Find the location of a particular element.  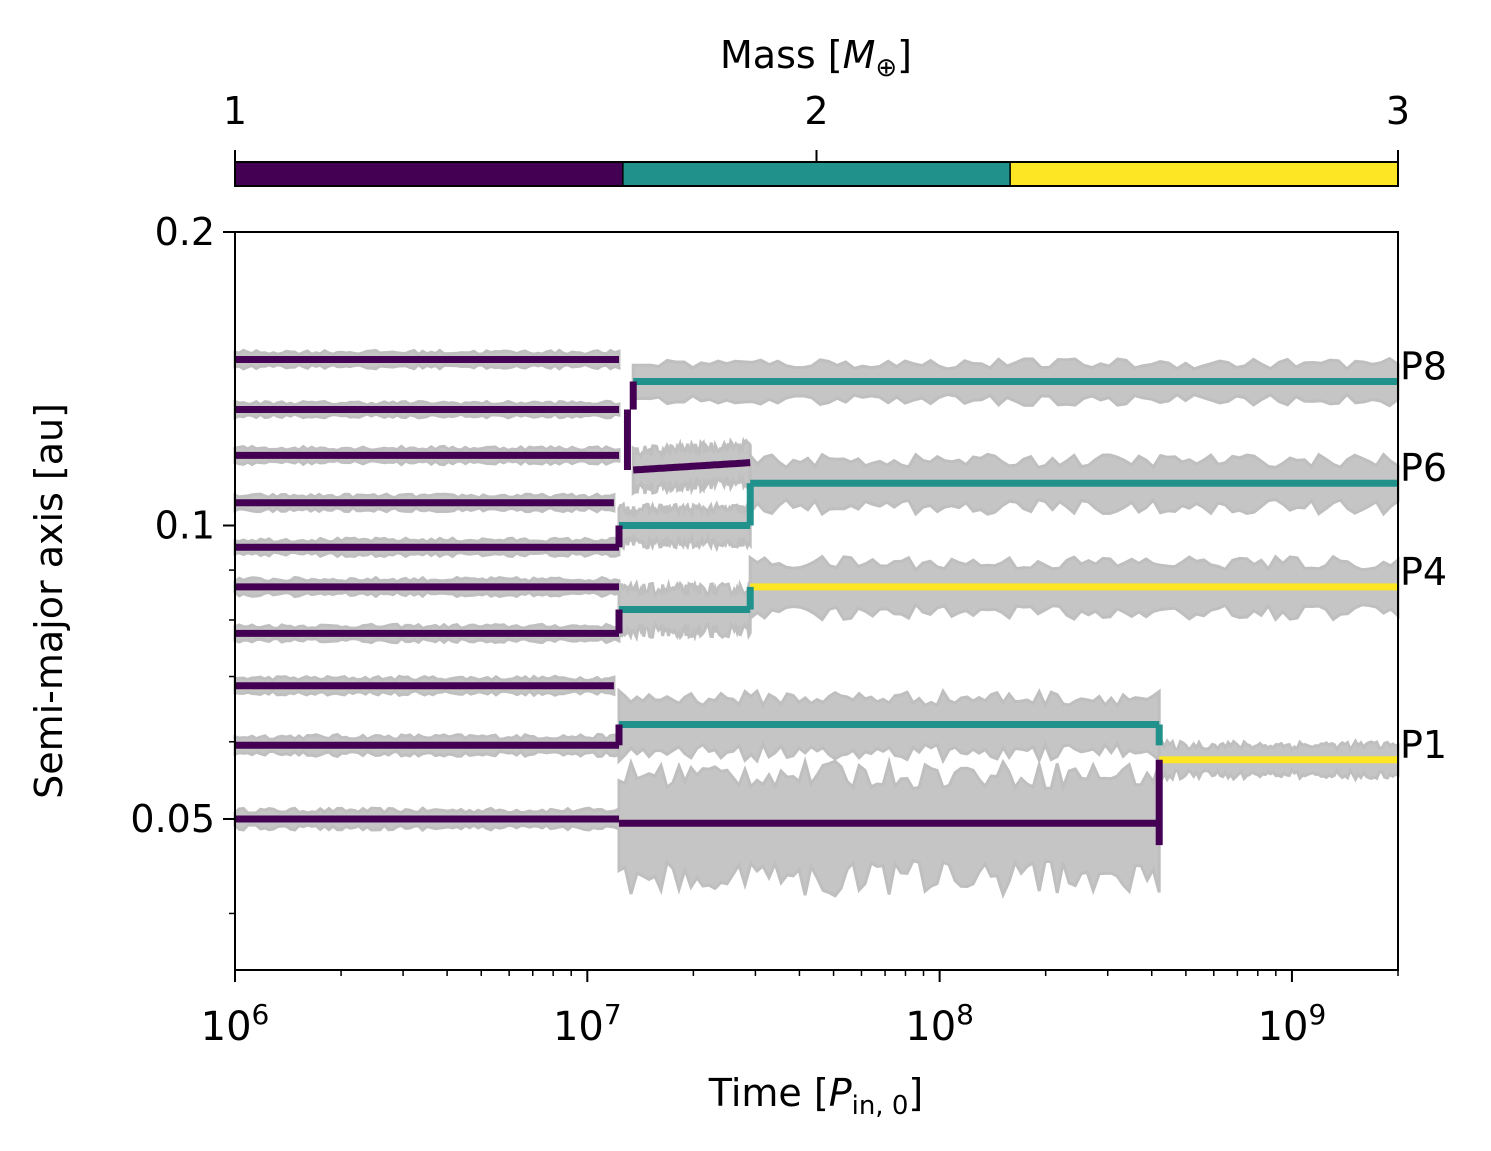

colorbar-label-pre: Mass [ is located at coordinates (781, 55).